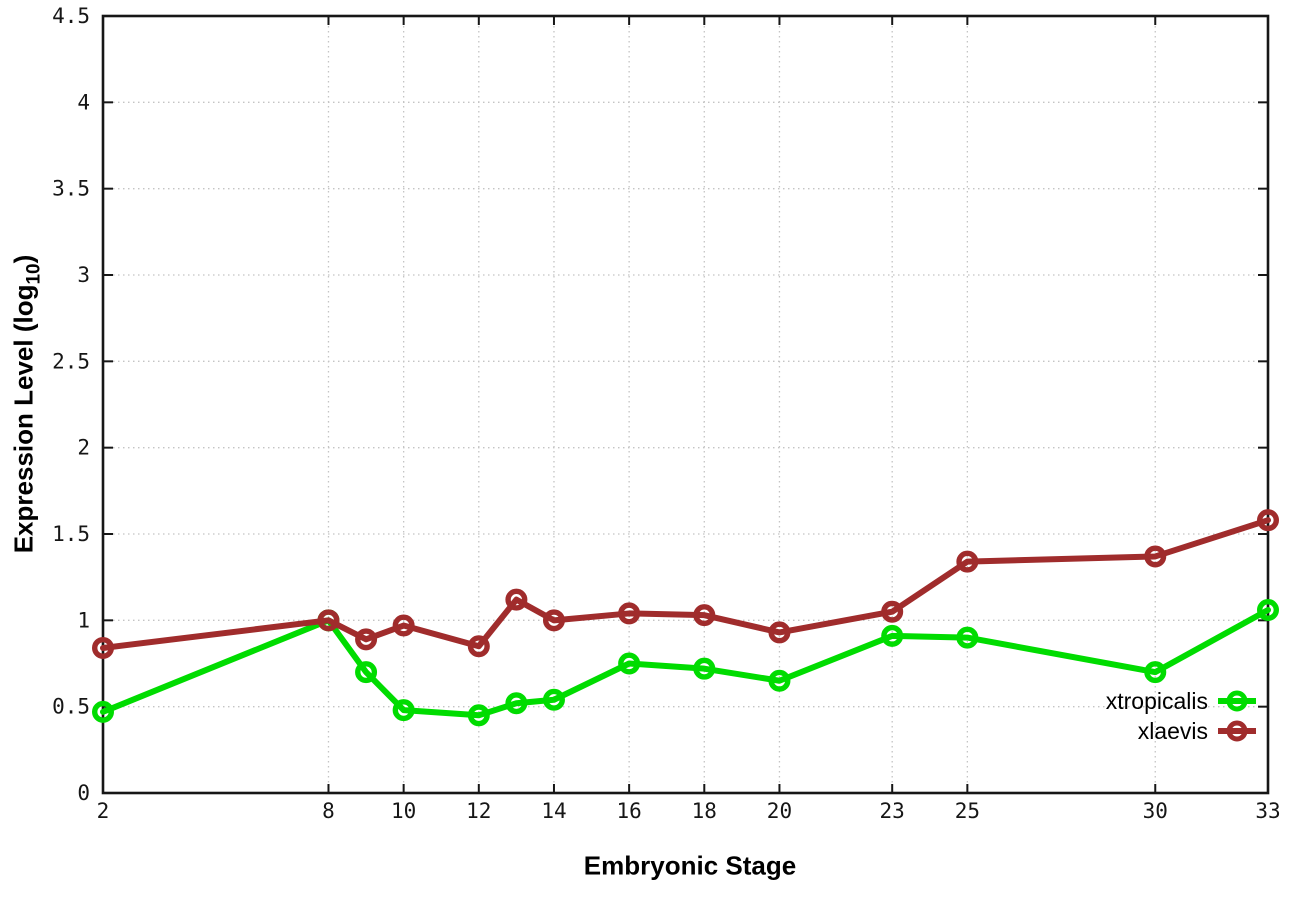 This screenshot has height=907, width=1296. Describe the element at coordinates (690, 865) in the screenshot. I see `x-axis-title: Embryonic Stage` at that location.